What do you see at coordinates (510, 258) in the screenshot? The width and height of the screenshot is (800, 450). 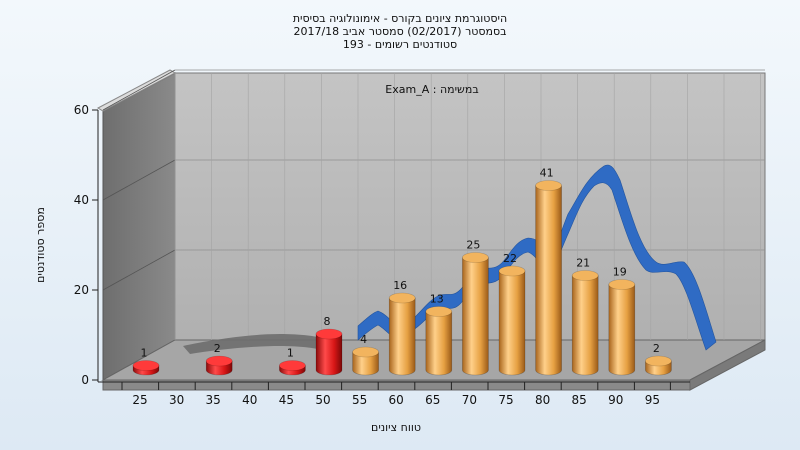 I see `bar-value-label: 22` at bounding box center [510, 258].